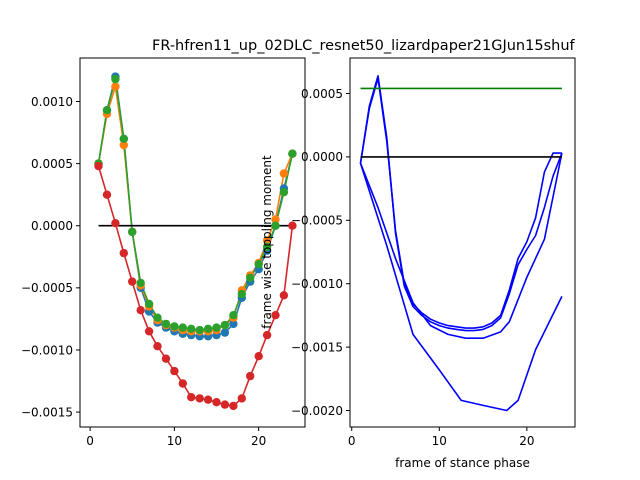  What do you see at coordinates (47, 350) in the screenshot?
I see `left-y-tick-label: −0.0010` at bounding box center [47, 350].